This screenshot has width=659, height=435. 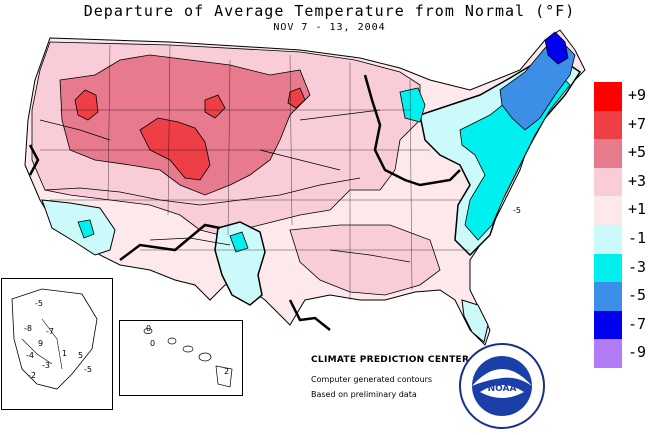 I want to click on zone-minus1-sw, so click(x=78, y=227).